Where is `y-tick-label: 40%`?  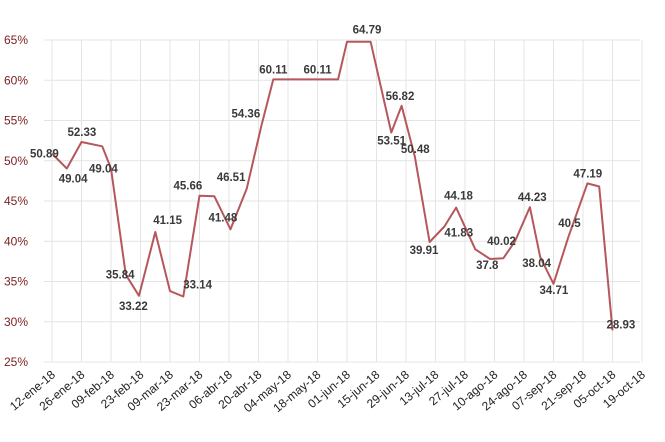
y-tick-label: 40% is located at coordinates (16, 241).